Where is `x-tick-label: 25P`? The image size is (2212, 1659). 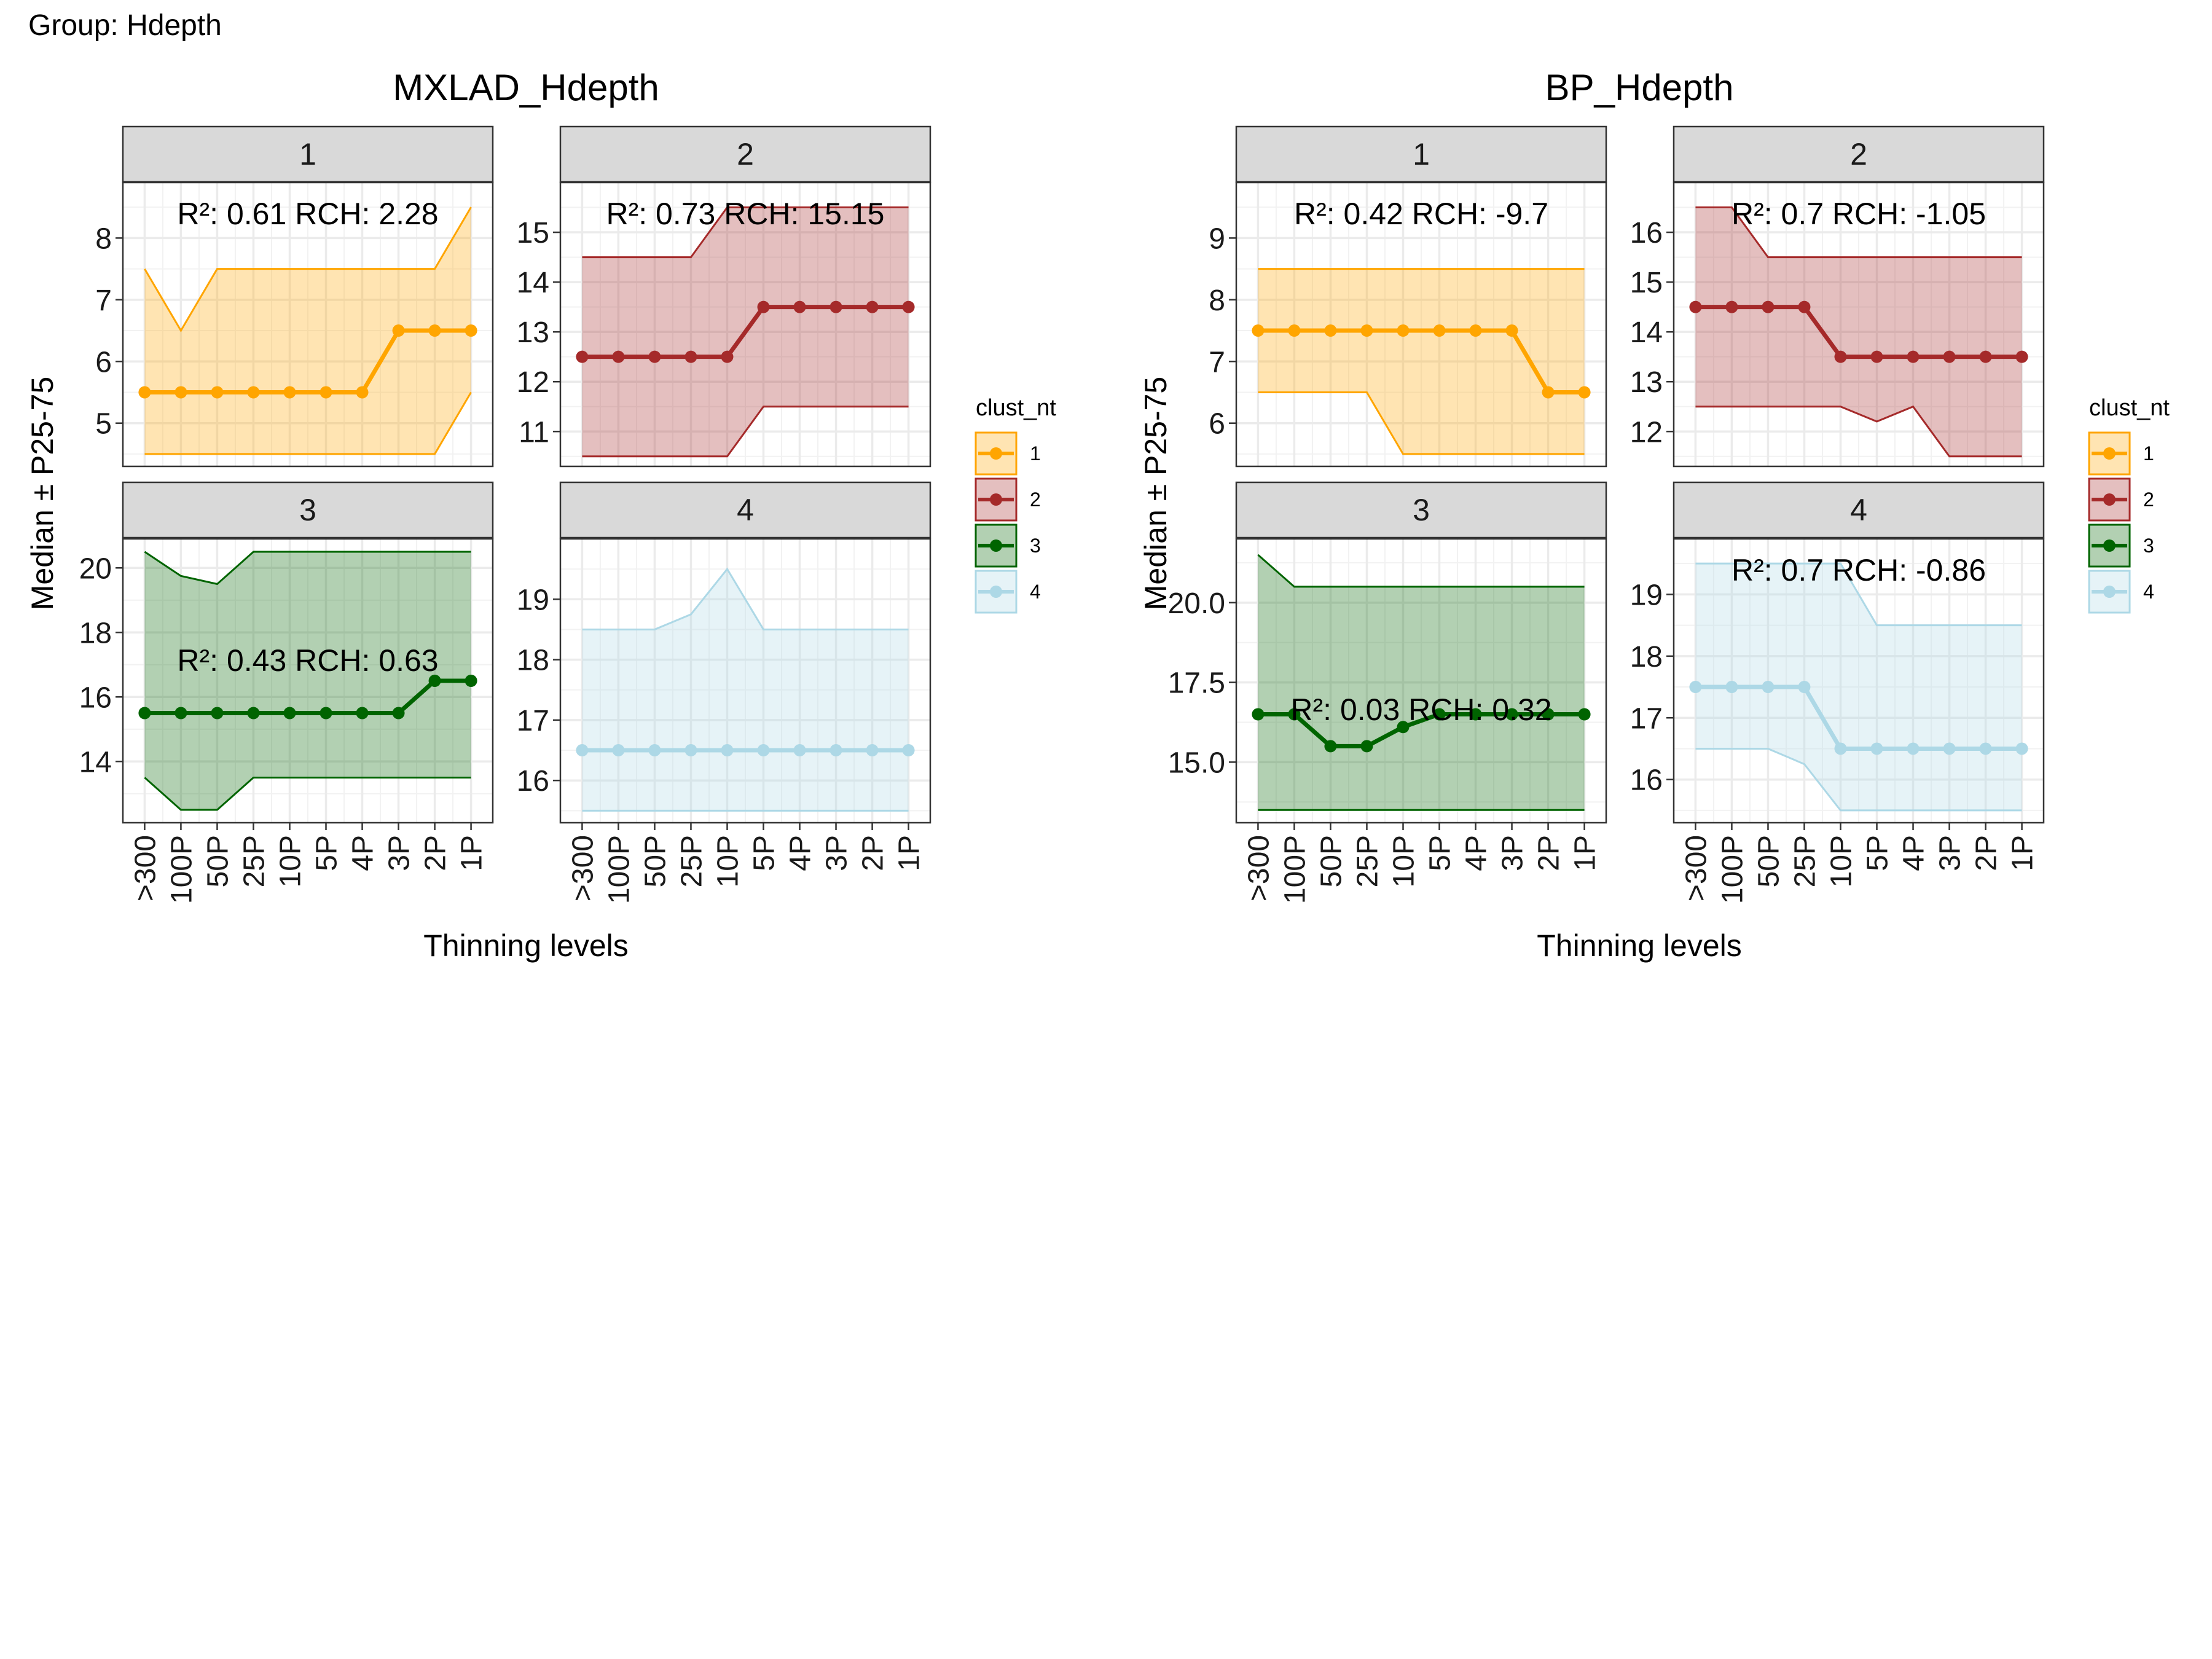
x-tick-label: 25P is located at coordinates (254, 861).